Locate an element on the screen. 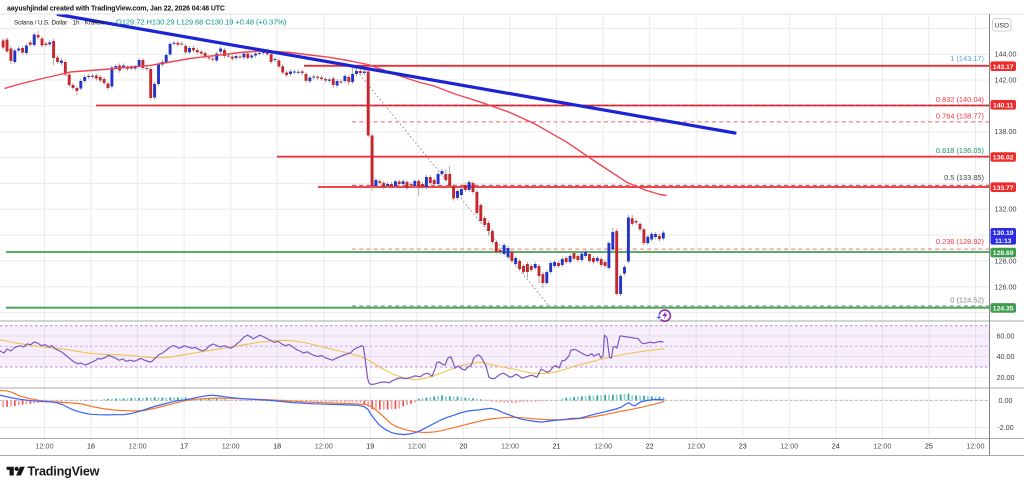  svg-text: 138.00 is located at coordinates (1006, 131).